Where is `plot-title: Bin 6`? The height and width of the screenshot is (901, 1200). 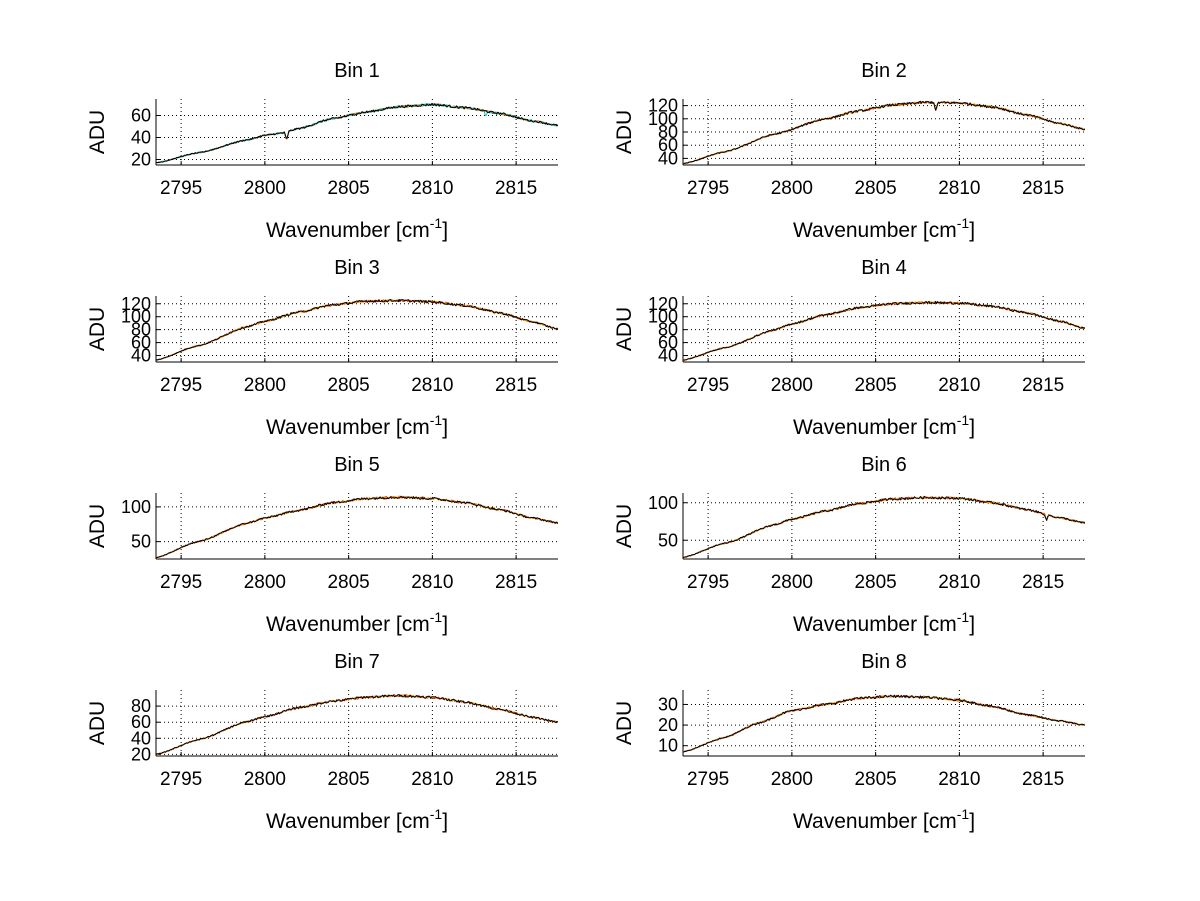
plot-title: Bin 6 is located at coordinates (884, 465).